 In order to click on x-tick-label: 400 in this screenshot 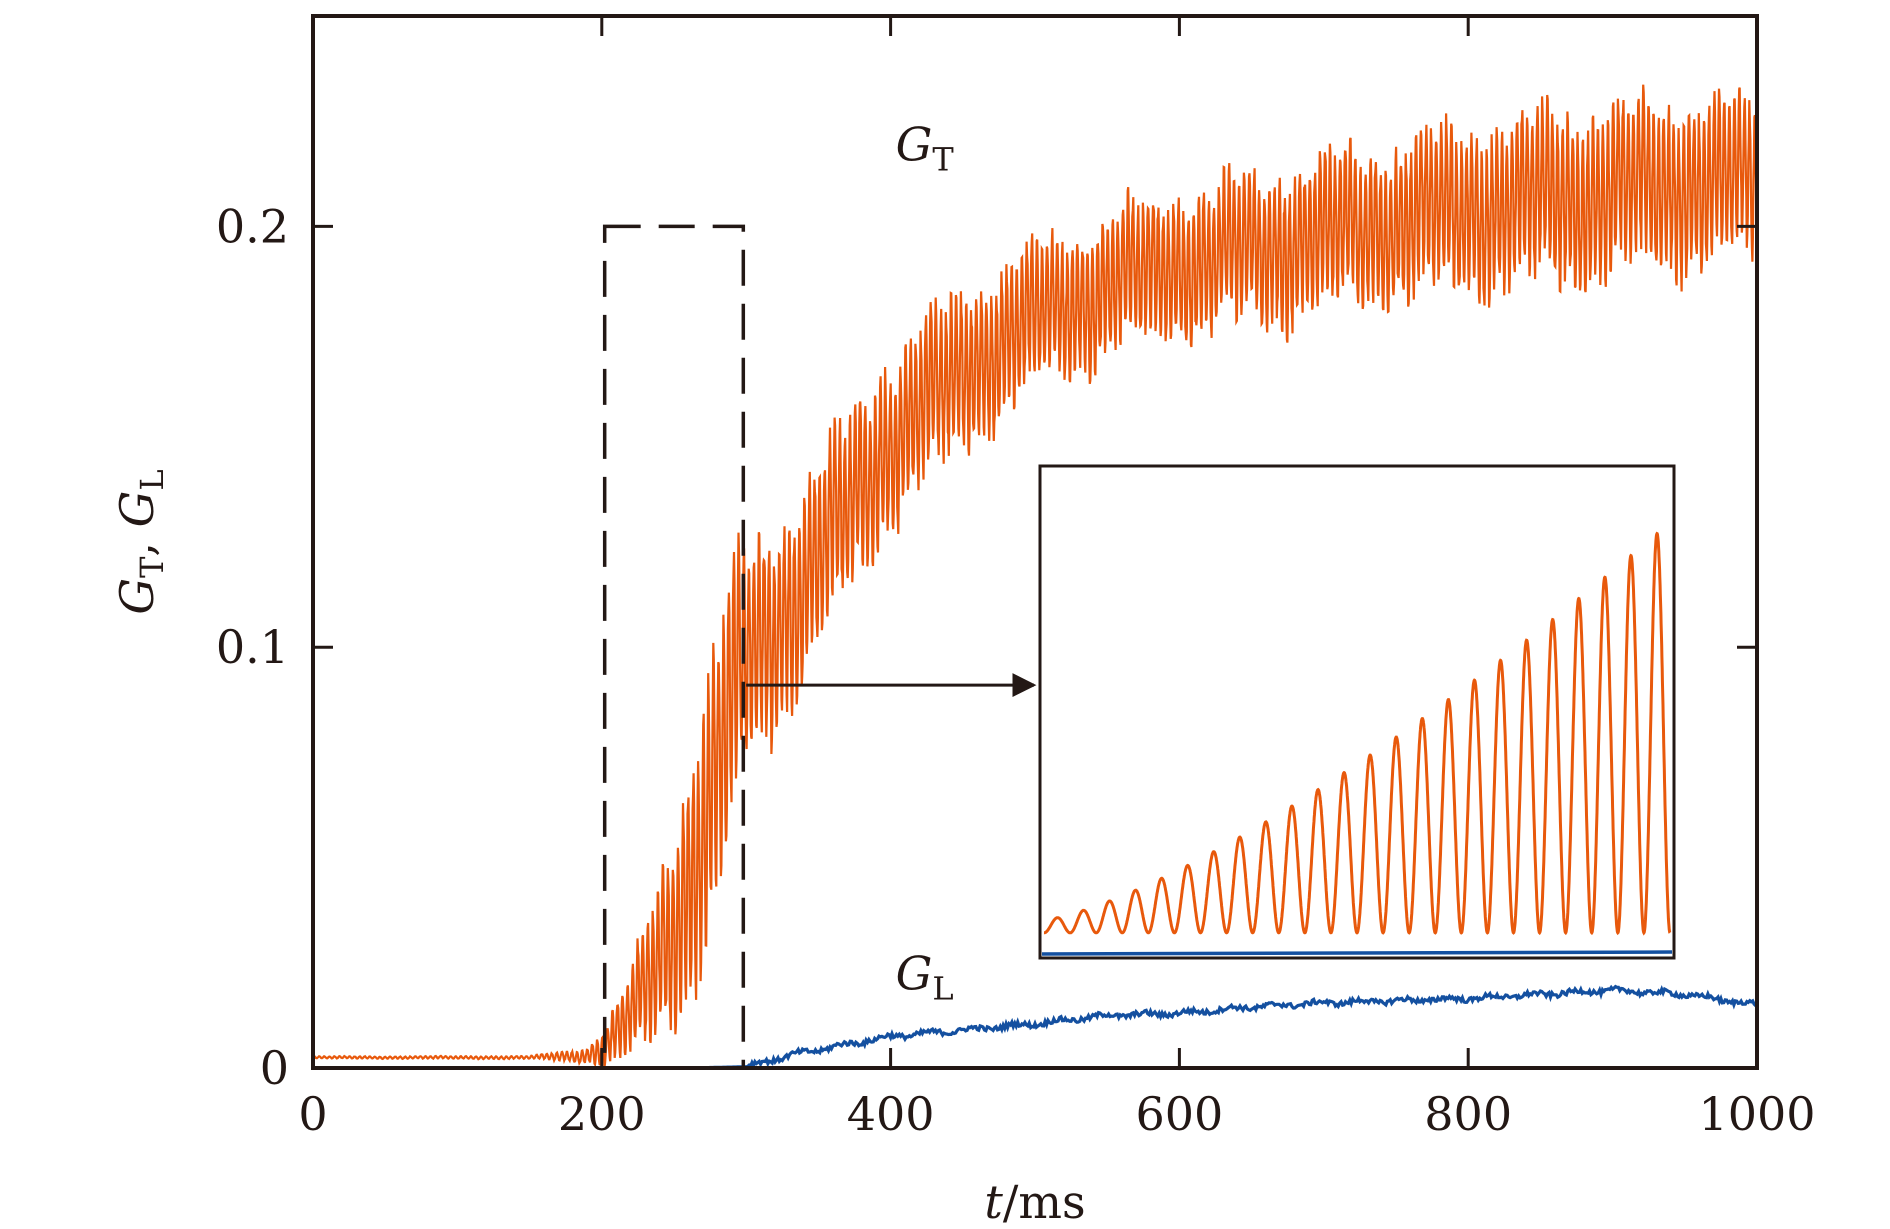, I will do `click(891, 1114)`.